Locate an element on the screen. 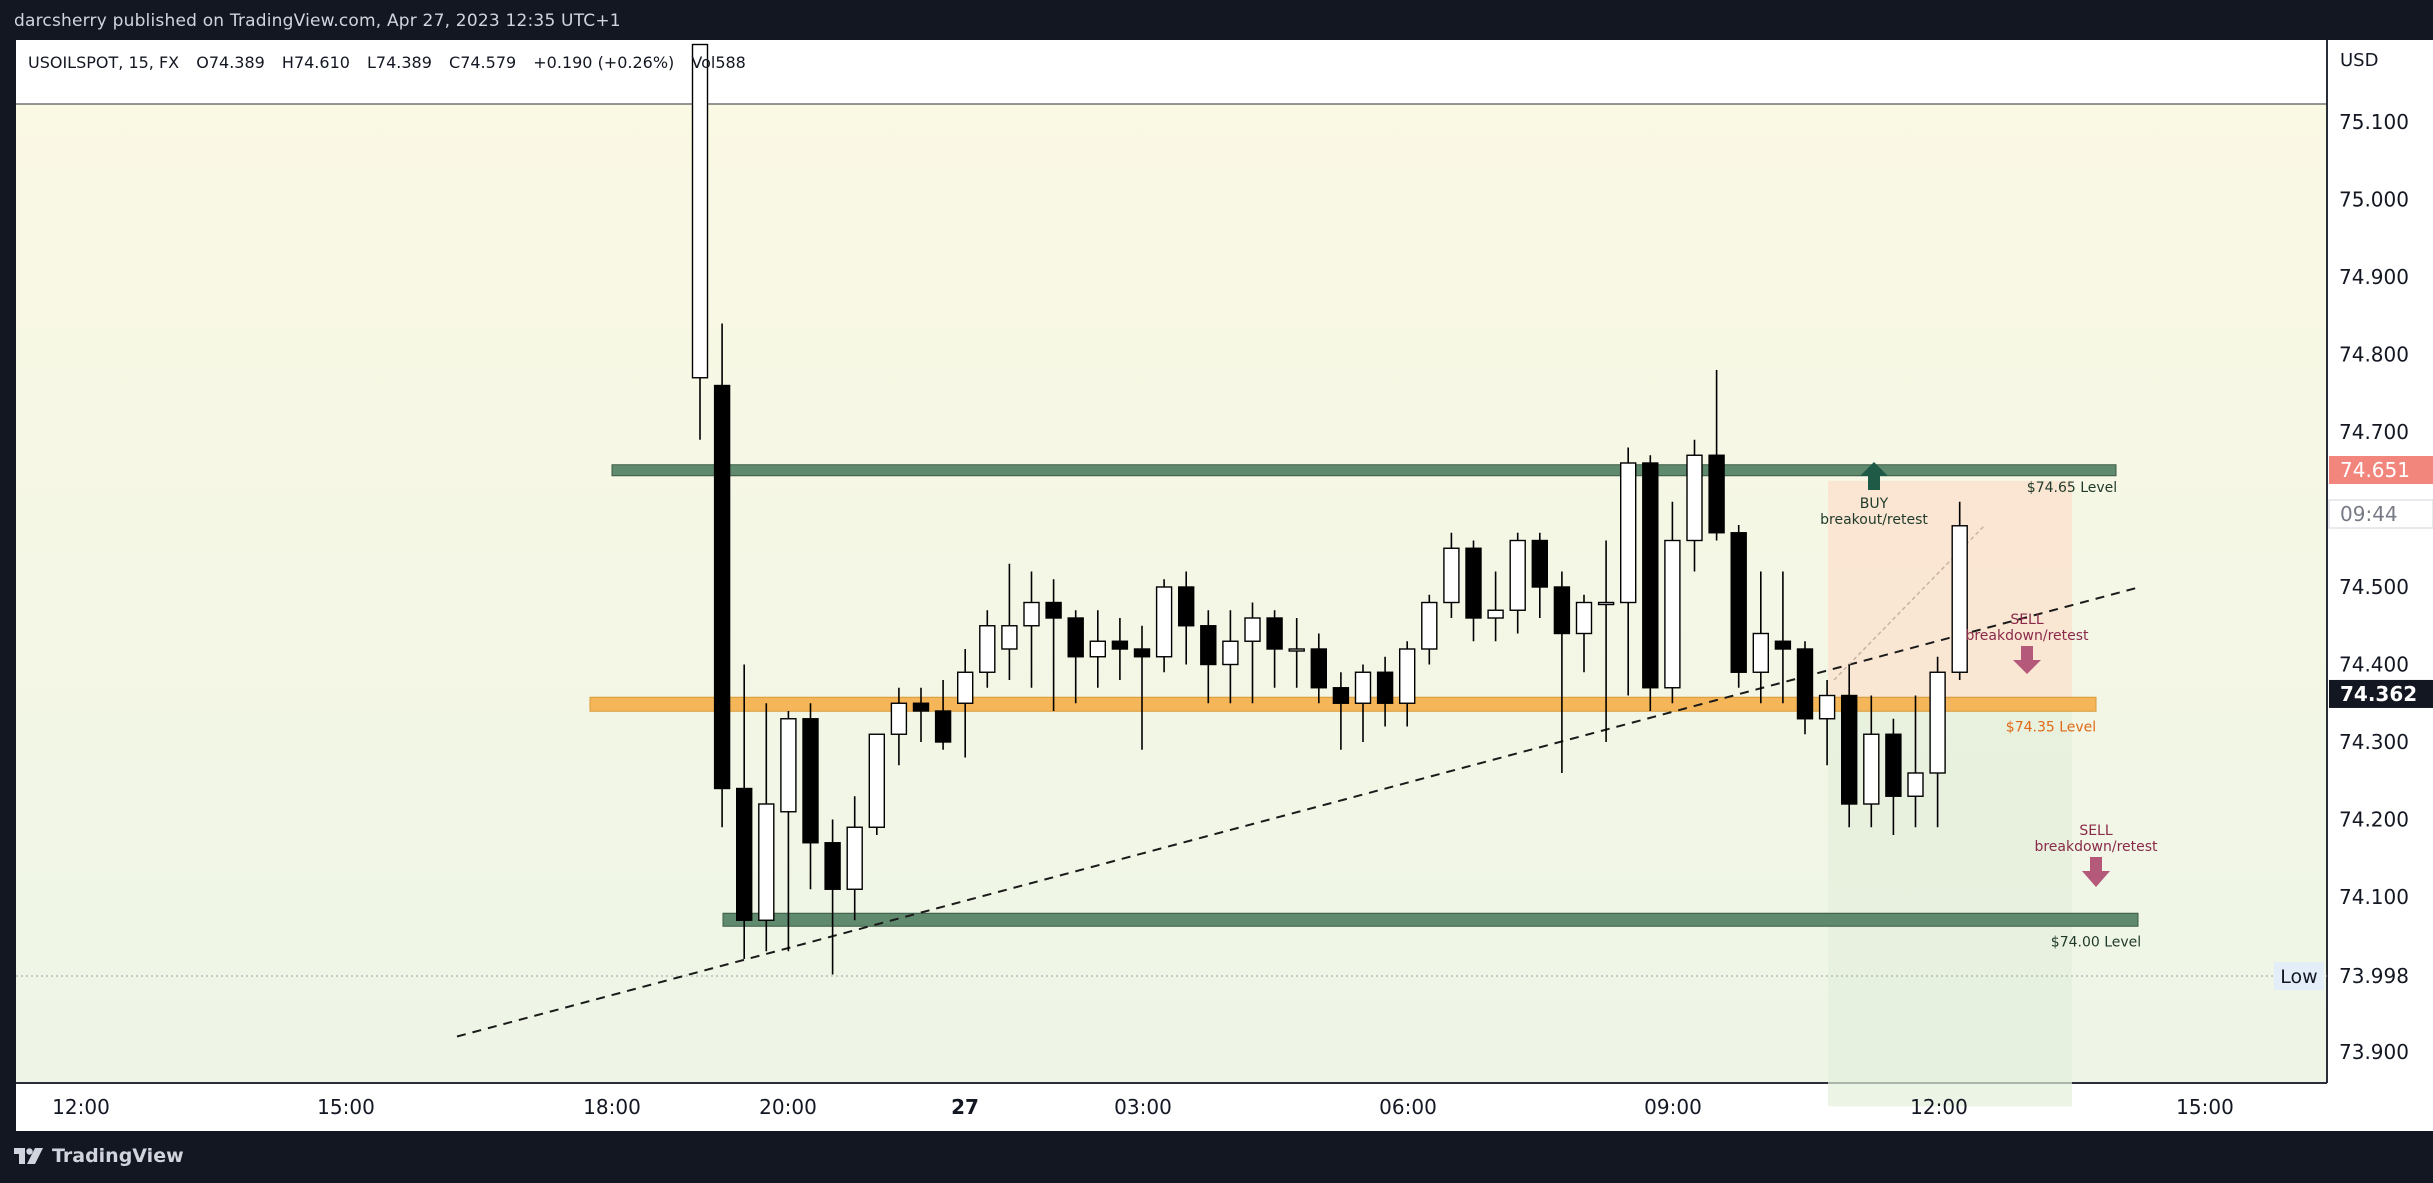 The image size is (2433, 1183). price-tick-label: 74.100 is located at coordinates (2374, 897).